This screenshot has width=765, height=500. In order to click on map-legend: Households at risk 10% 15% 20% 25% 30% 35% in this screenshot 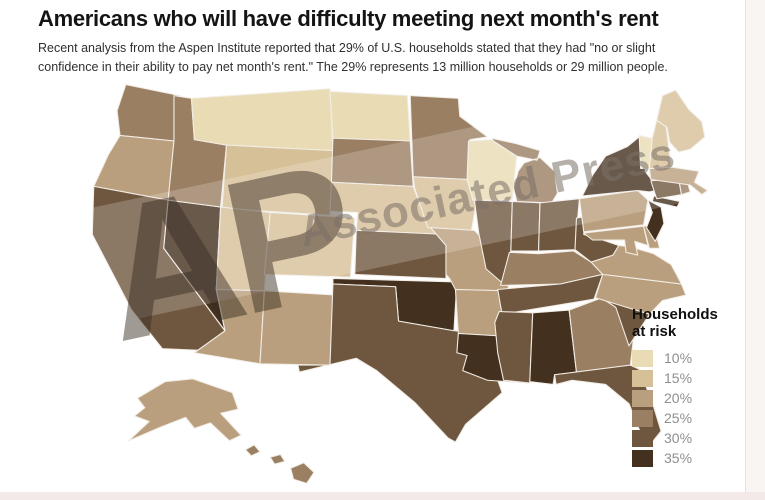, I will do `click(692, 388)`.